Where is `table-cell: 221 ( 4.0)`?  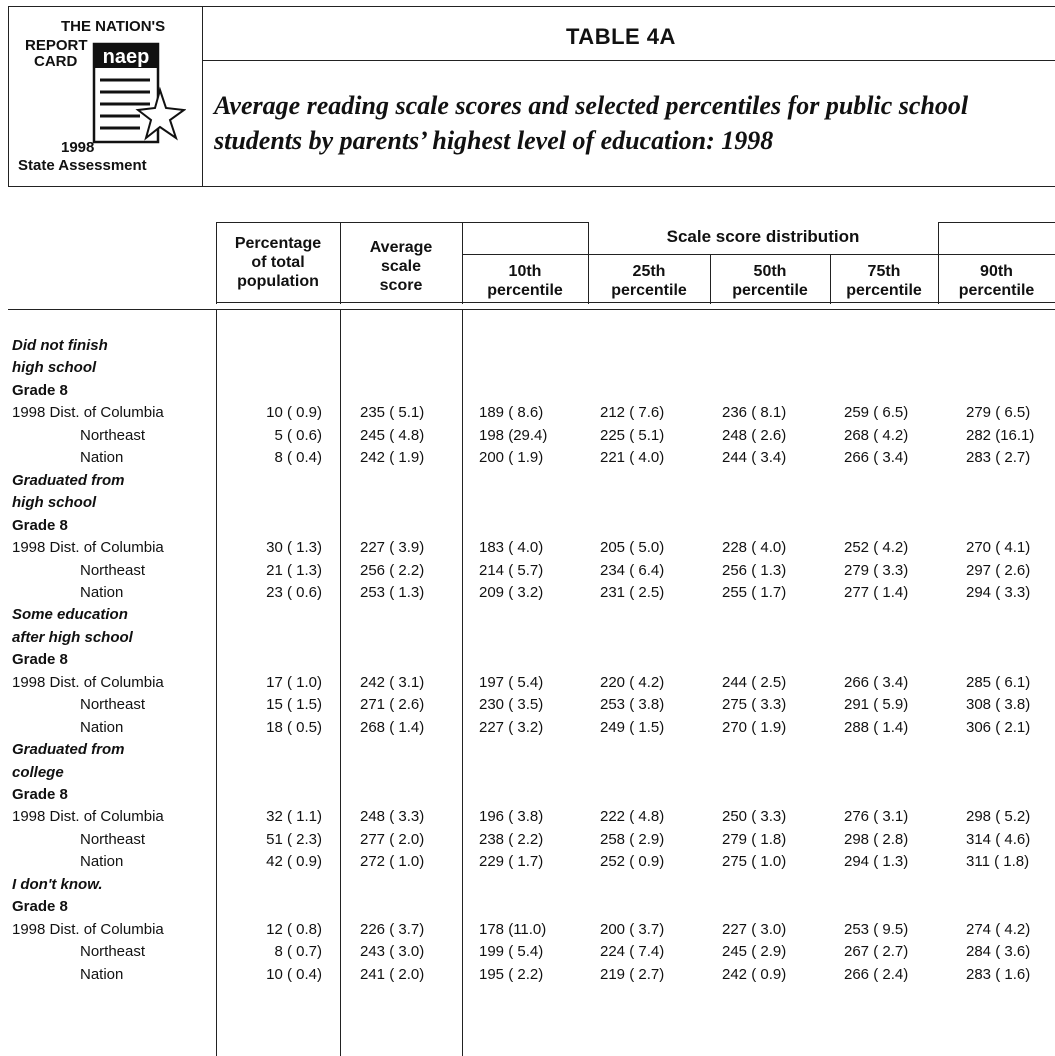
table-cell: 221 ( 4.0) is located at coordinates (632, 458).